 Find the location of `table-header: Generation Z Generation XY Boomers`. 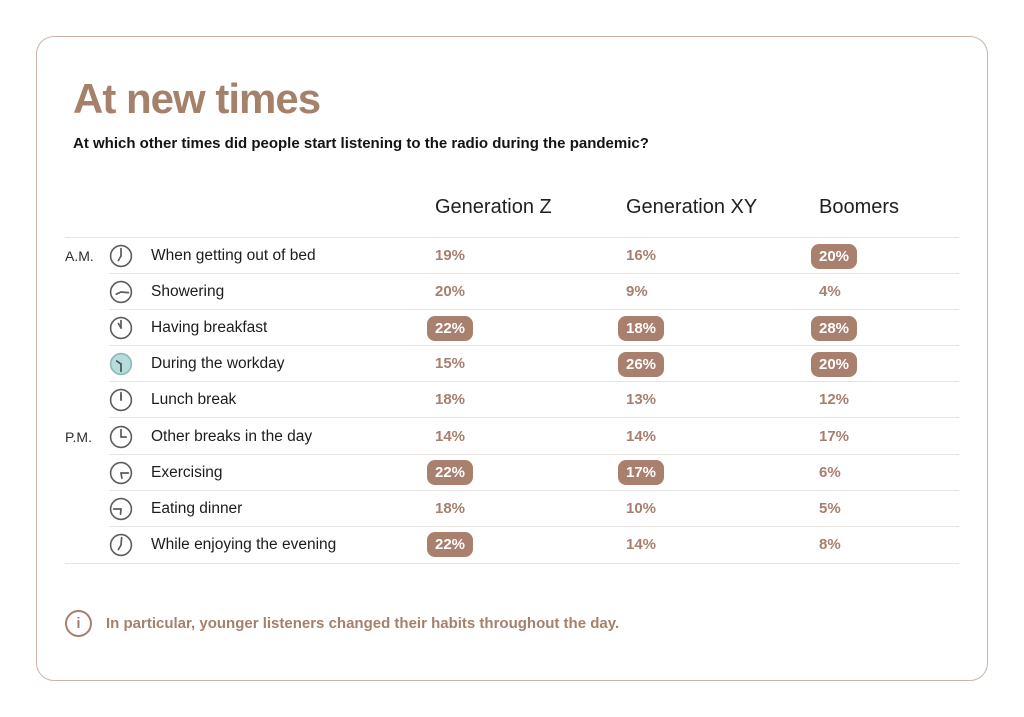

table-header: Generation Z Generation XY Boomers is located at coordinates (512, 207).